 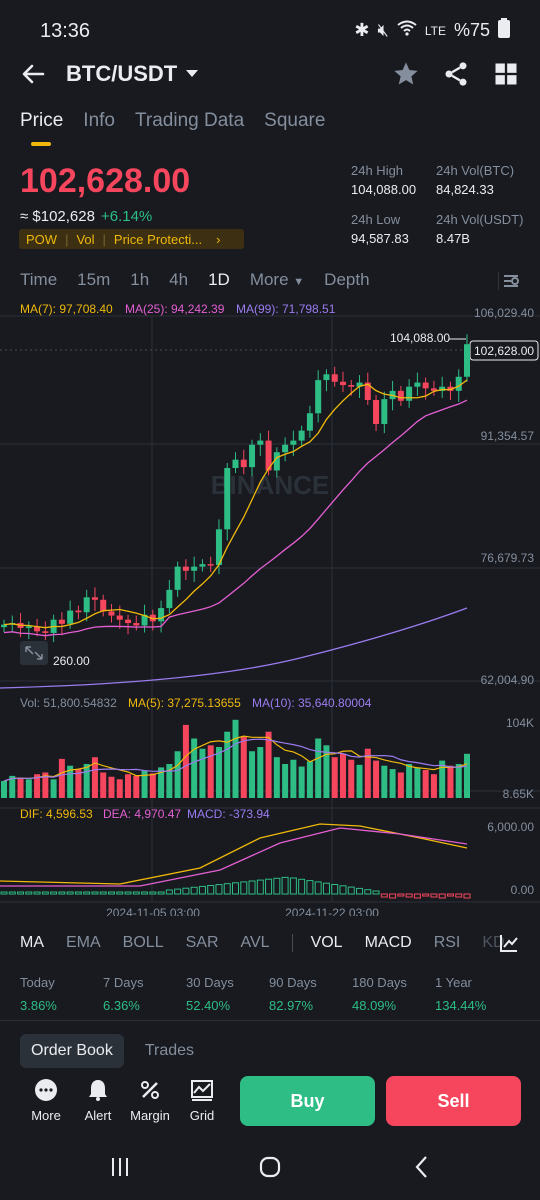 What do you see at coordinates (388, 942) in the screenshot?
I see `indicator-macd: MACD` at bounding box center [388, 942].